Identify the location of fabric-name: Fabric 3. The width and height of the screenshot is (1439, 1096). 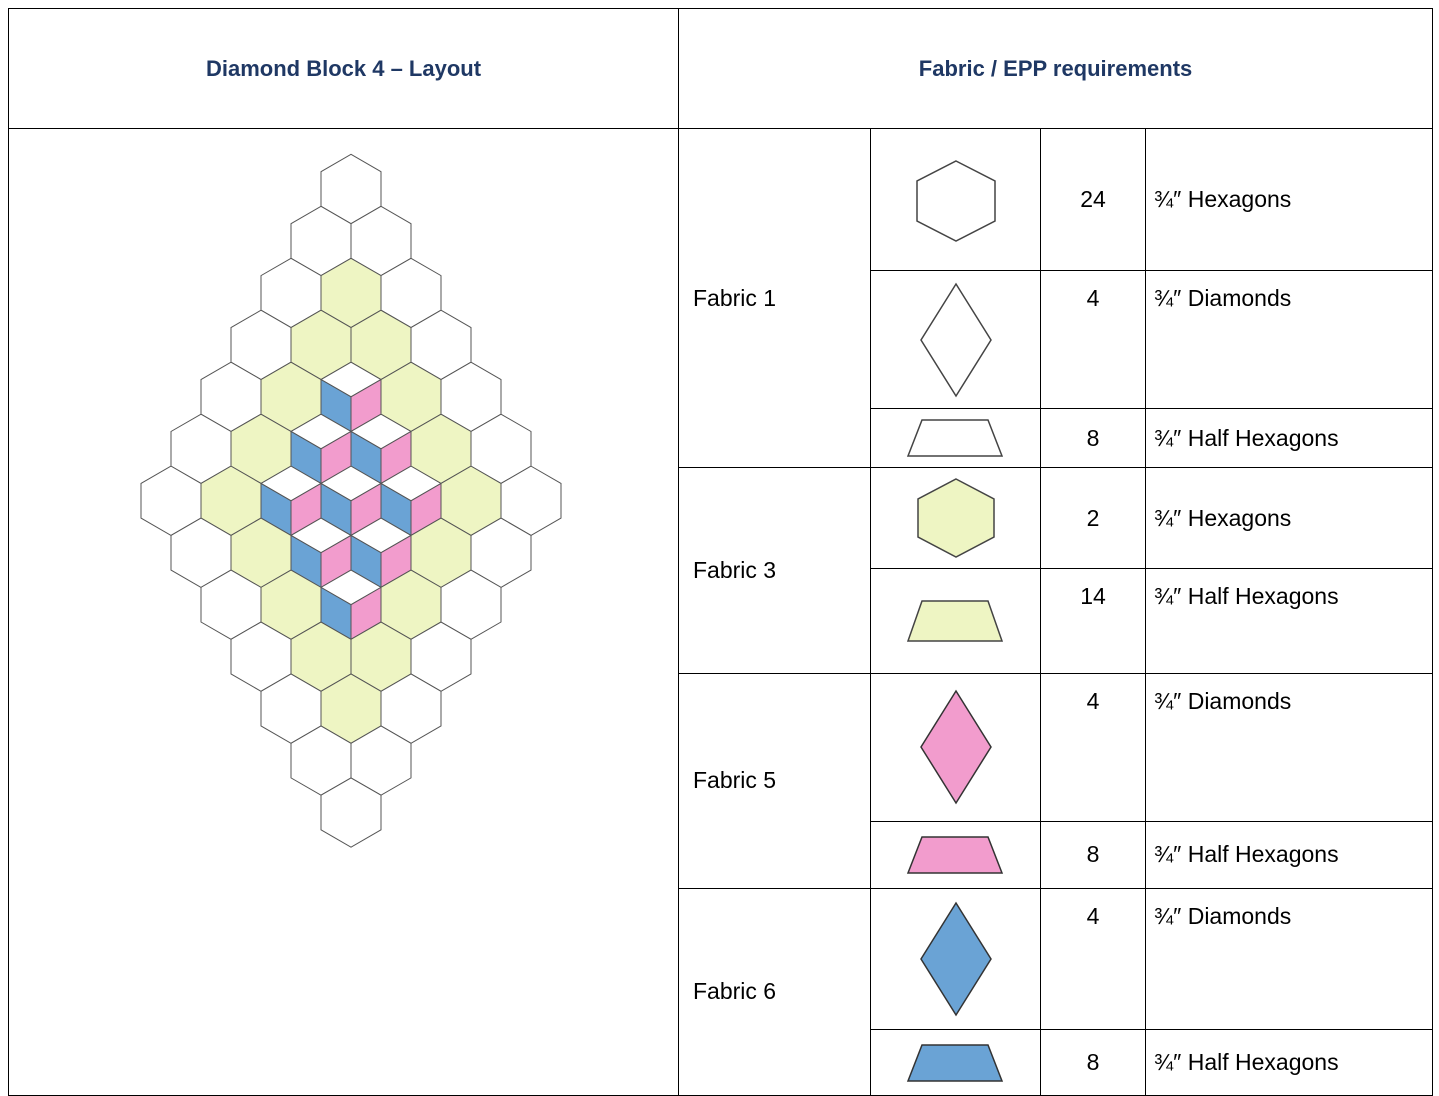
(774, 570).